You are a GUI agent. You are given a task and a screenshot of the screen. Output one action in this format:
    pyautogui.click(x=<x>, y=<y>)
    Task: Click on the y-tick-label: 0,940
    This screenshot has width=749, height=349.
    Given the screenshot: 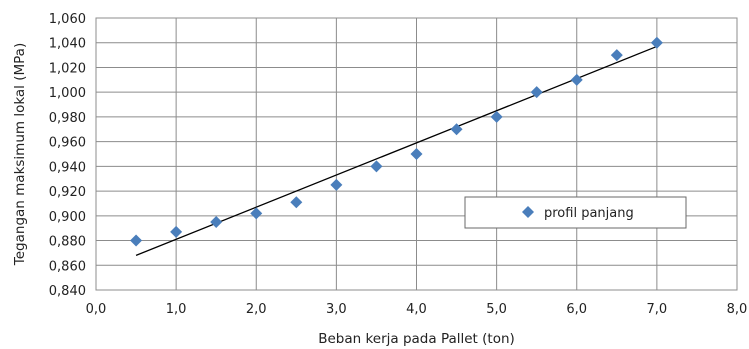 What is the action you would take?
    pyautogui.click(x=67, y=167)
    